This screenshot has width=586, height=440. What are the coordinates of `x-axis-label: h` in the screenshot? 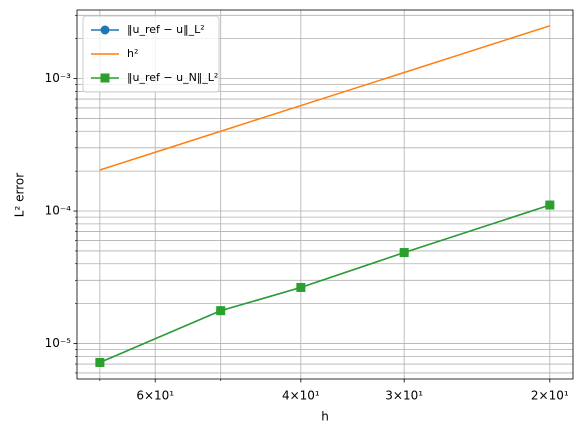 It's located at (325, 417).